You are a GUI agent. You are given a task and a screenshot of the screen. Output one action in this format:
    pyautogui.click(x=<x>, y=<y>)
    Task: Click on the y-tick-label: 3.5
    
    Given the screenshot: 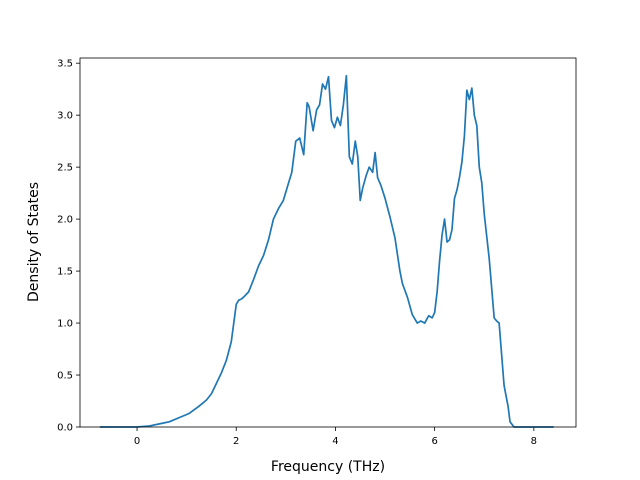 What is the action you would take?
    pyautogui.click(x=65, y=64)
    